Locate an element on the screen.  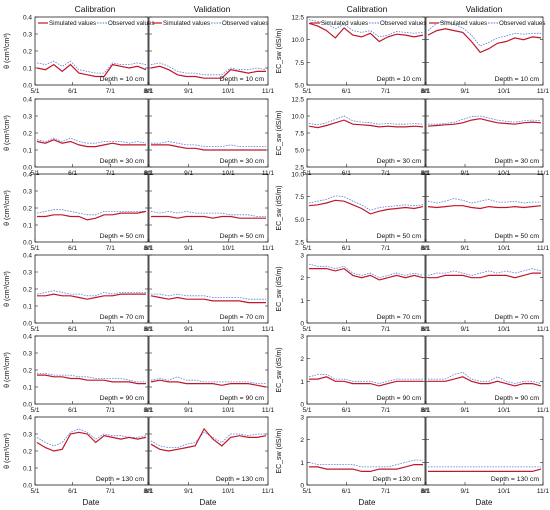
depth-label: Depth = 130 cm is located at coordinates (515, 479).